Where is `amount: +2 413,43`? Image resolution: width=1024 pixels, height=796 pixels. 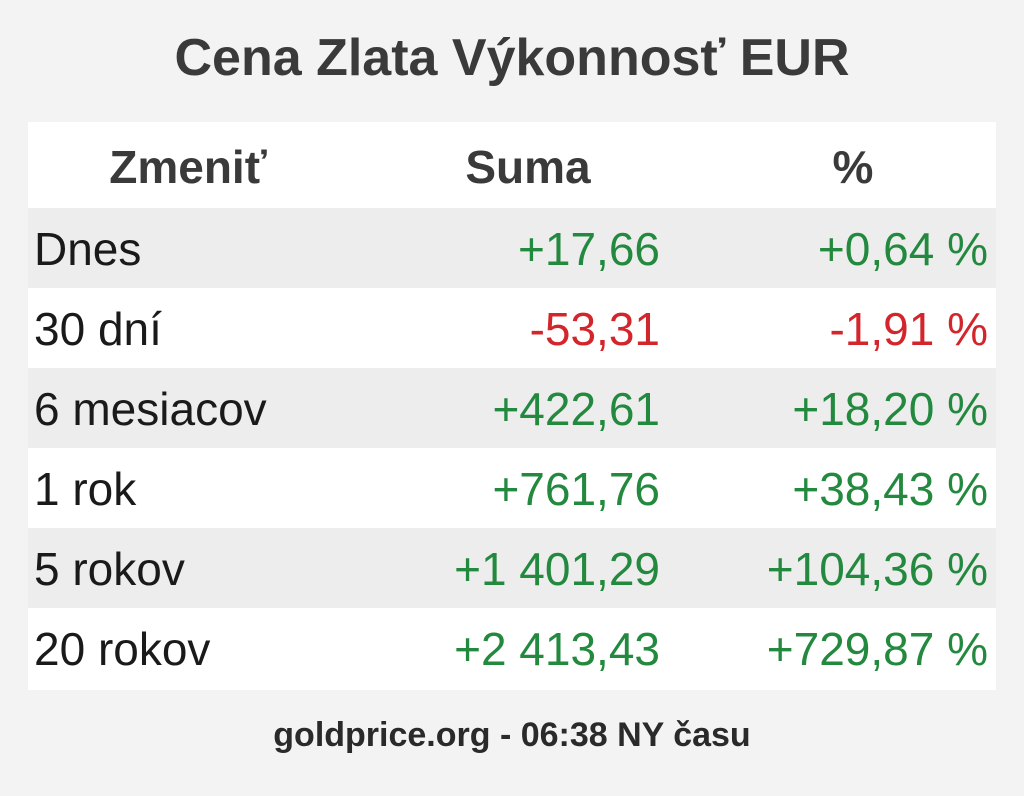 amount: +2 413,43 is located at coordinates (557, 649).